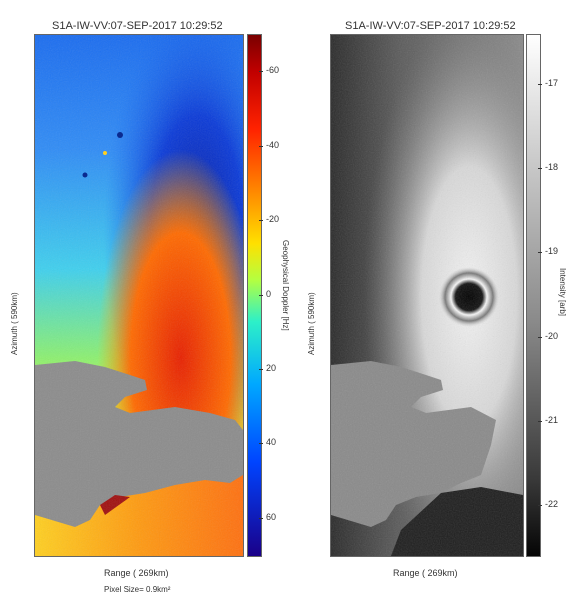 This screenshot has height=600, width=579. Describe the element at coordinates (271, 367) in the screenshot. I see `colorbar-tick-label: 20` at that location.